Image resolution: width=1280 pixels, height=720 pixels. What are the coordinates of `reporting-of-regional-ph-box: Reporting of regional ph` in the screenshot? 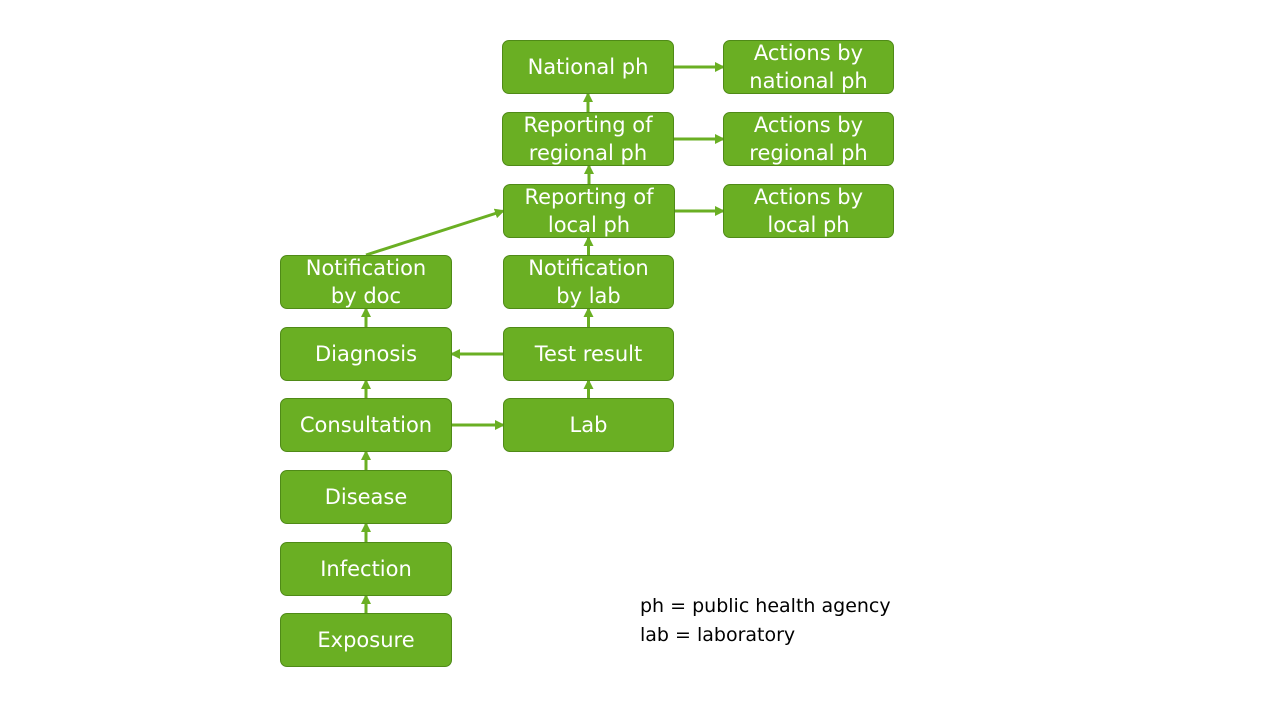 It's located at (588, 139).